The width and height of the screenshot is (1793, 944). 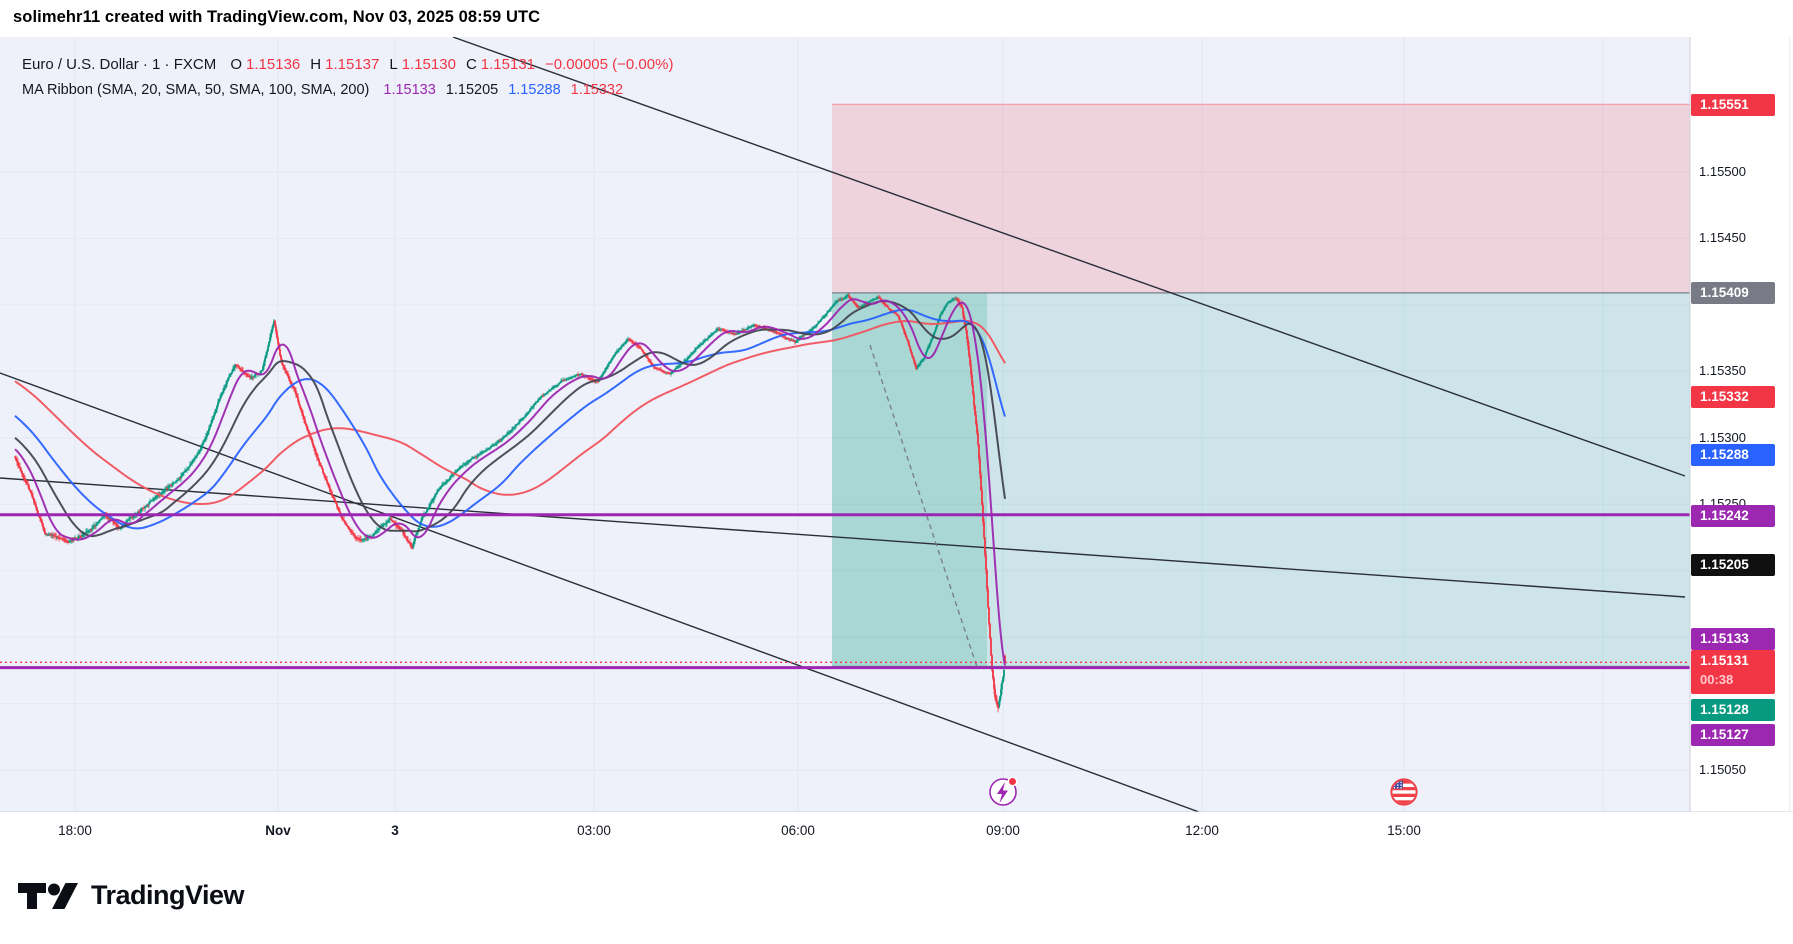 What do you see at coordinates (265, 64) in the screenshot?
I see `ohlc-o: O 1.15136` at bounding box center [265, 64].